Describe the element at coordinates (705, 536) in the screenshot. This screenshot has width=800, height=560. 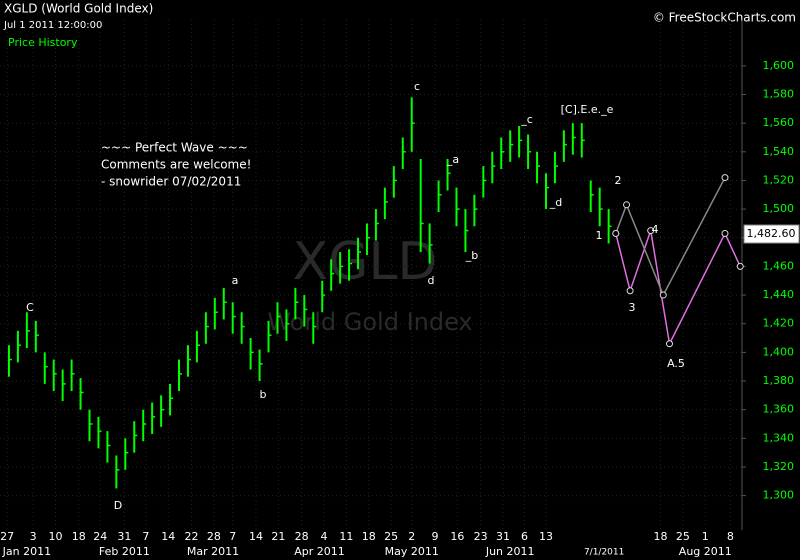
I see `x-tick-label: 1` at that location.